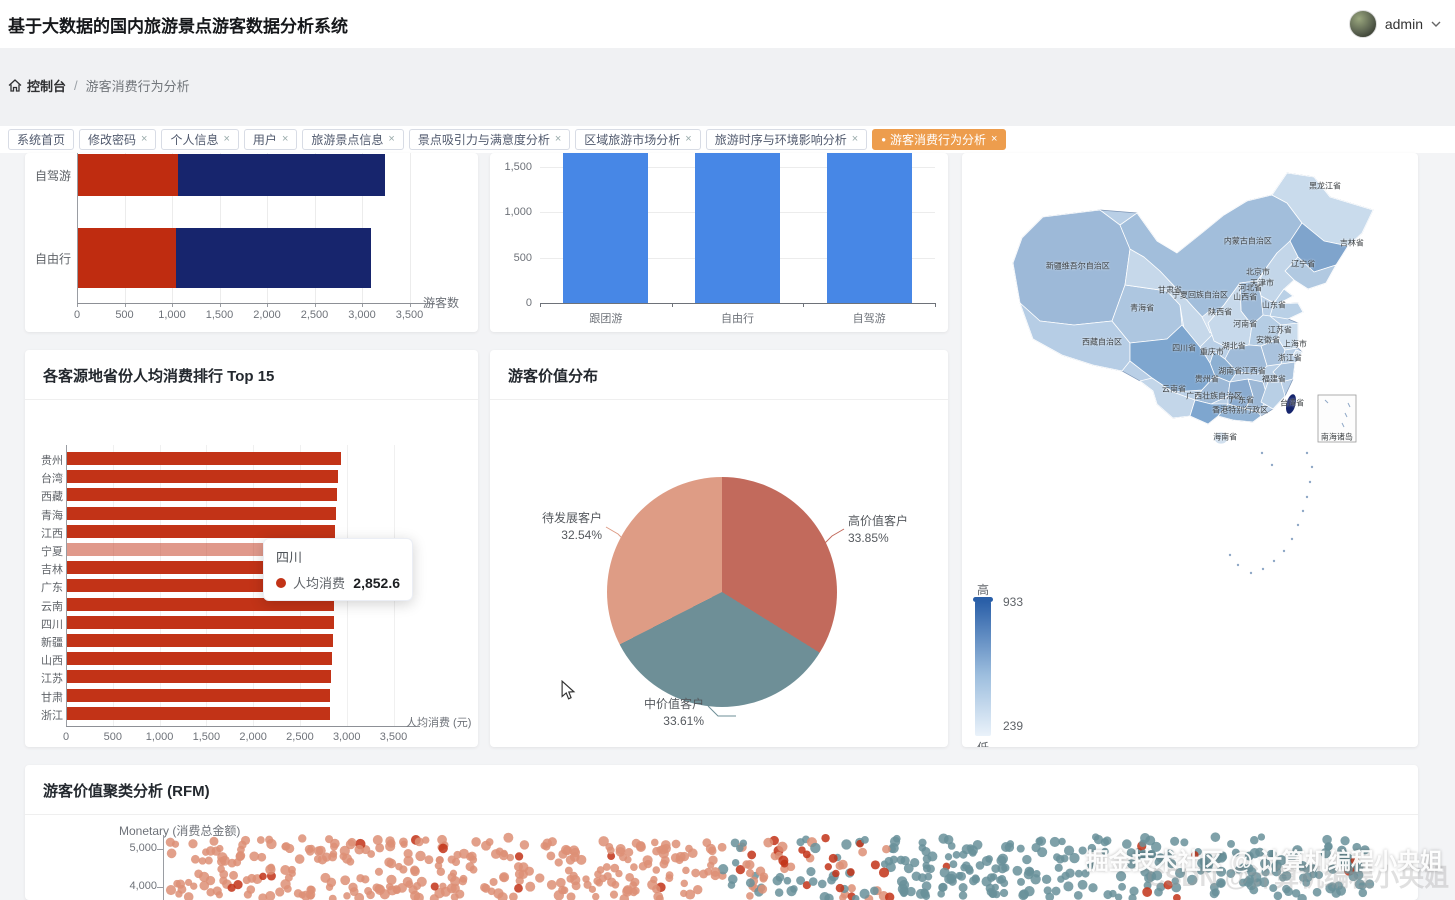 This screenshot has width=1455, height=900. I want to click on breadcrumb-home-label: 控制台, so click(47, 86).